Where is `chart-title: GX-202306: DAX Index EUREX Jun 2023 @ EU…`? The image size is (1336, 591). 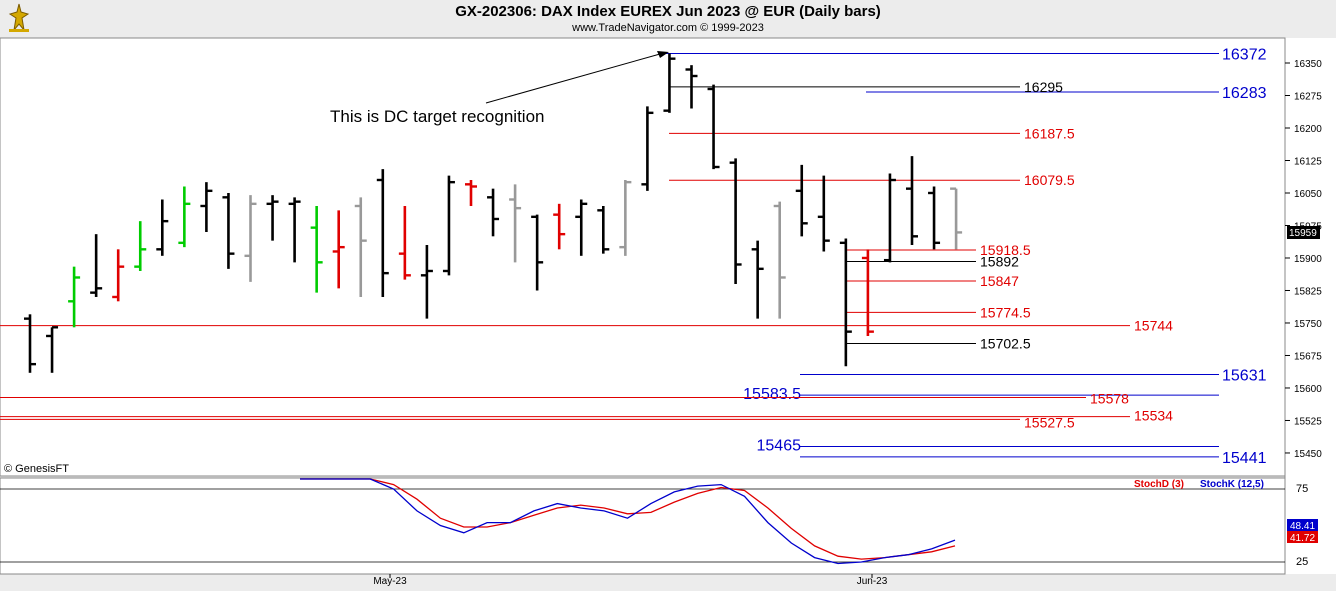 chart-title: GX-202306: DAX Index EUREX Jun 2023 @ EU… is located at coordinates (668, 11).